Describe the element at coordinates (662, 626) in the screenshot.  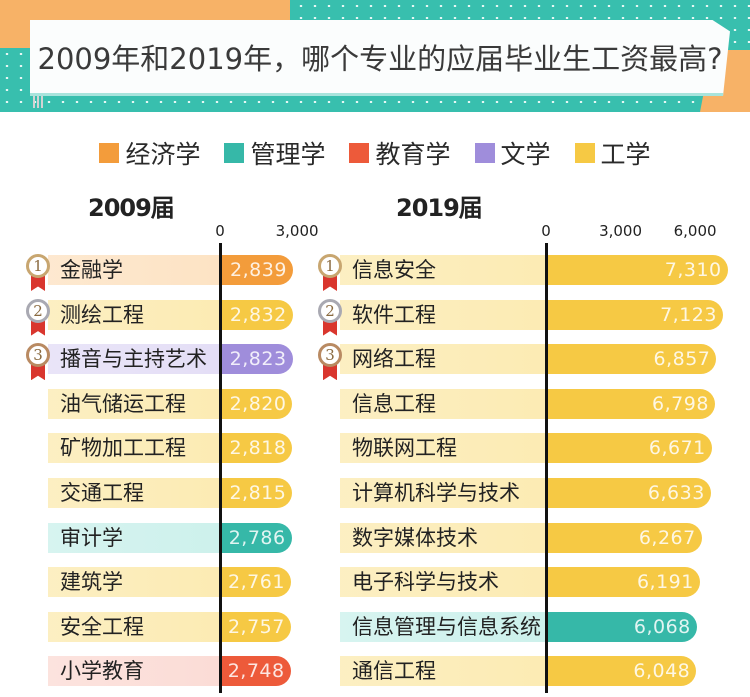
I see `bar-value-label: 6,068` at that location.